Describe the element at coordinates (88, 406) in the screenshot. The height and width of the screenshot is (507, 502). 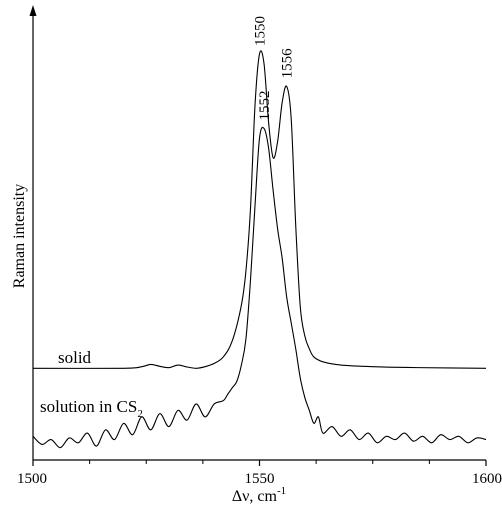
I see `series-label-solution-text: solution in CS` at that location.